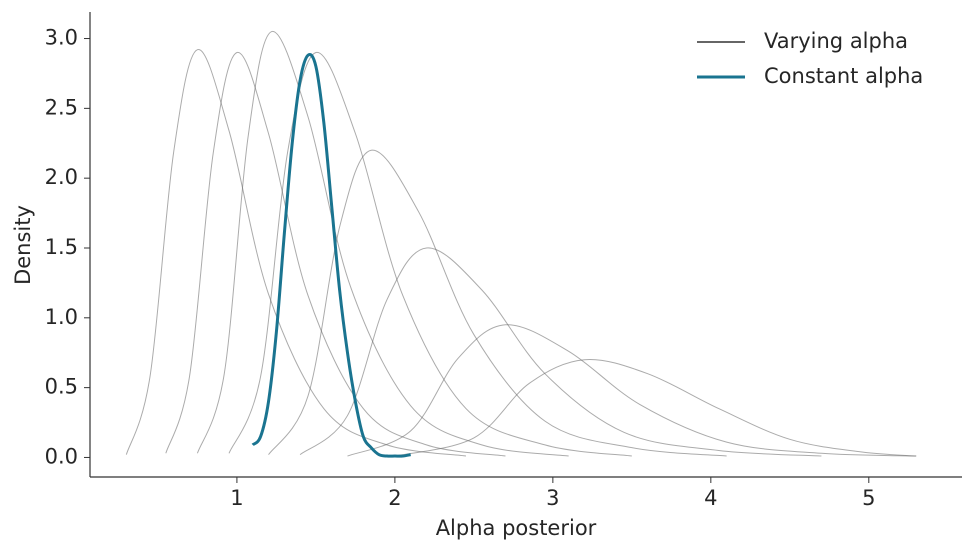  I want to click on x-tick-label: 2, so click(394, 498).